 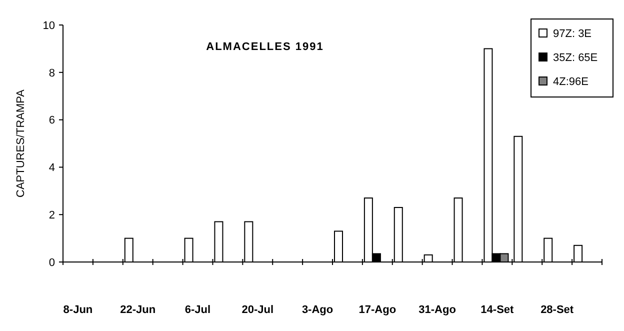 What do you see at coordinates (497, 310) in the screenshot?
I see `x-tick-label: 14-Set` at bounding box center [497, 310].